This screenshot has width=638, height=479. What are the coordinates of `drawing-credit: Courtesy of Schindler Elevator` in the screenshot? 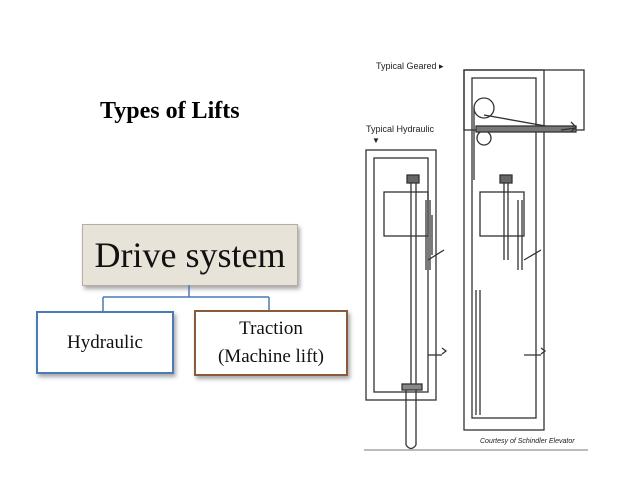 It's located at (527, 441).